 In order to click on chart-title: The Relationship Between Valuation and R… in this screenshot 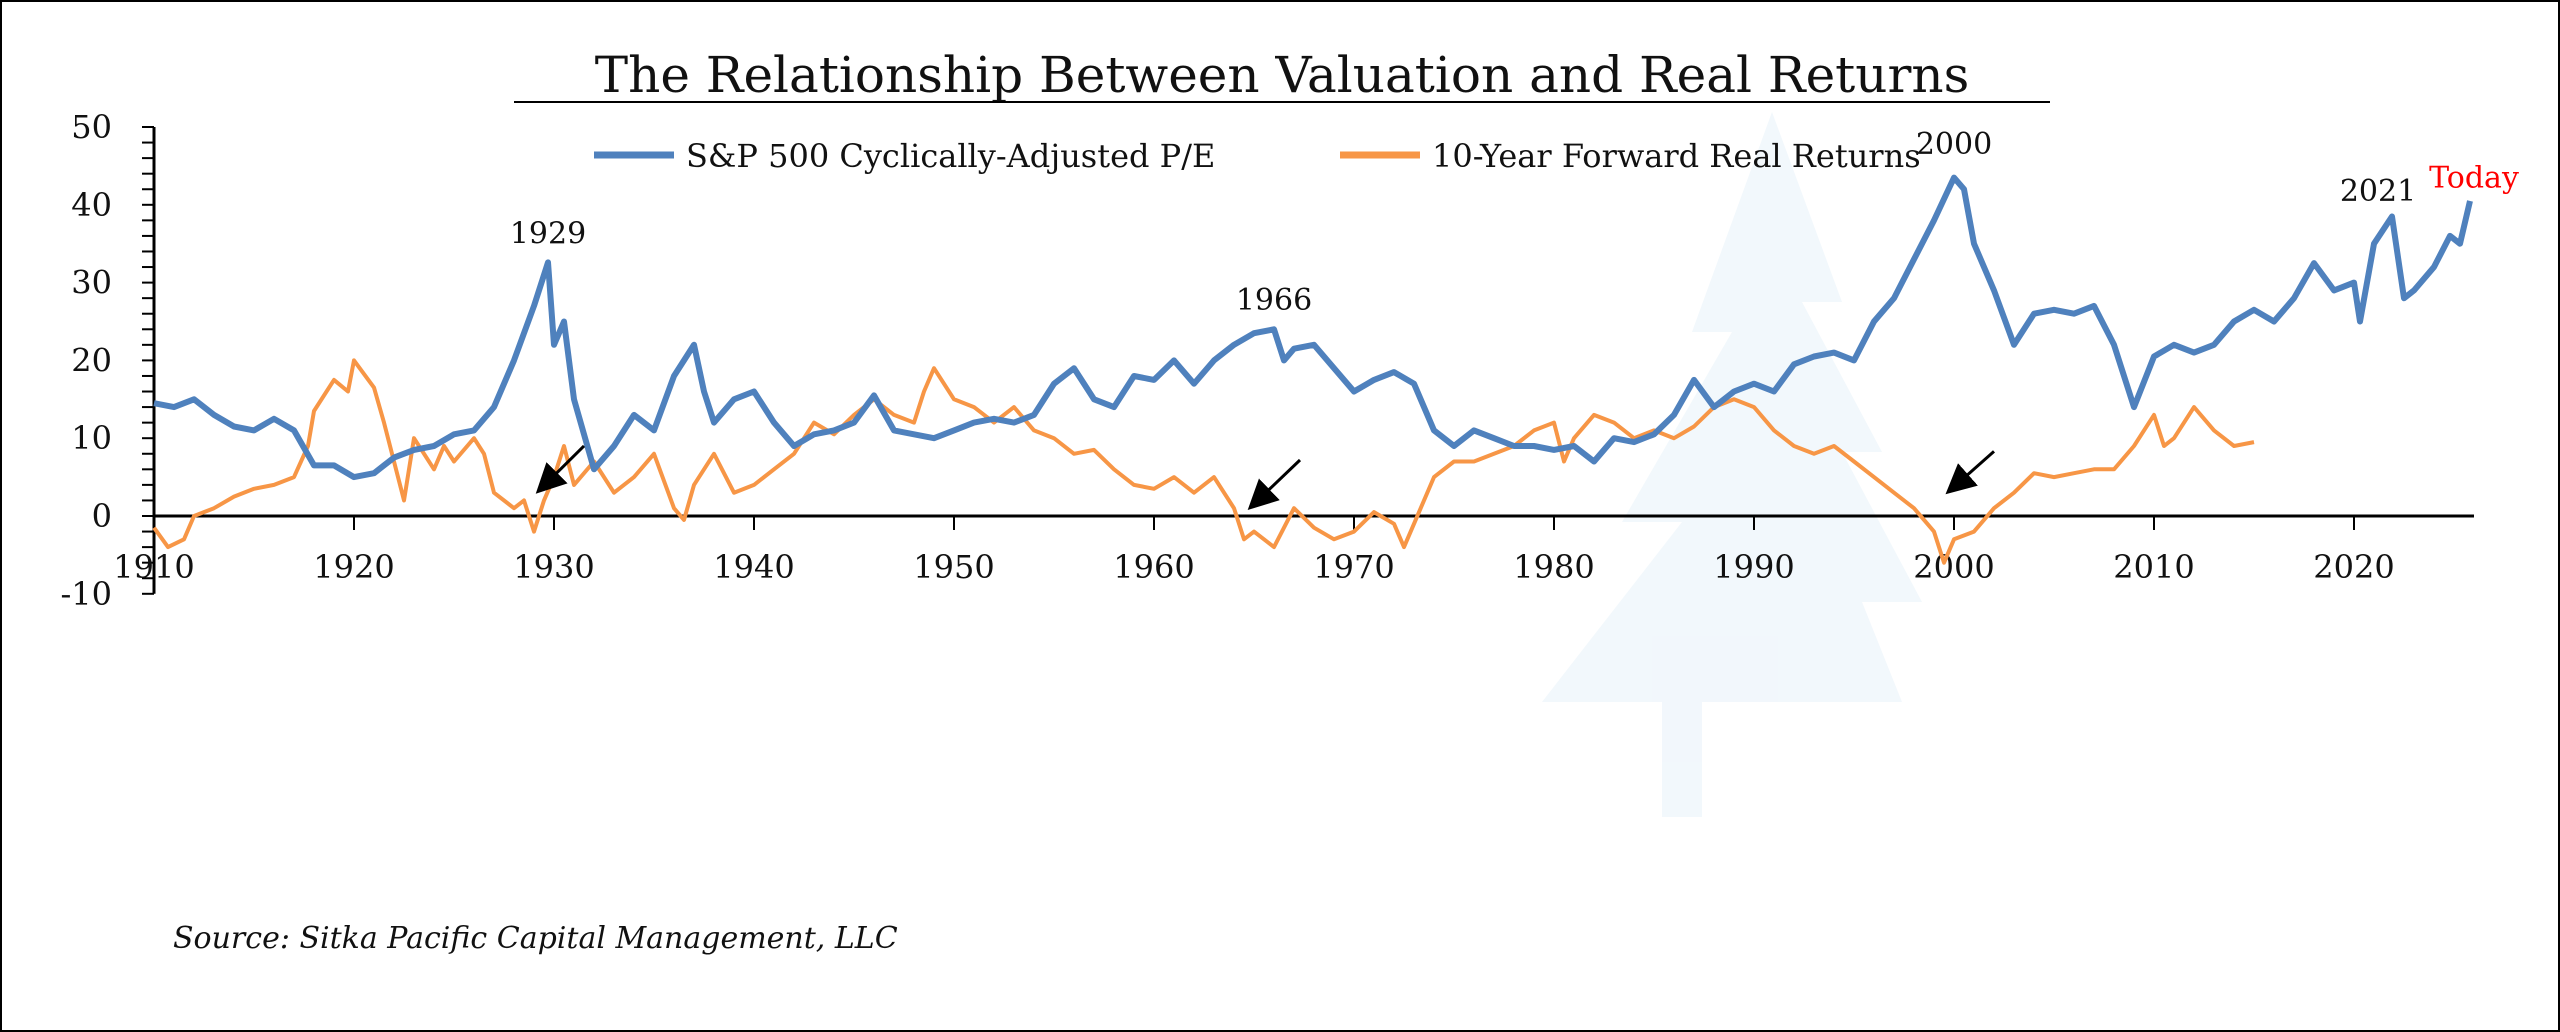, I will do `click(1282, 75)`.